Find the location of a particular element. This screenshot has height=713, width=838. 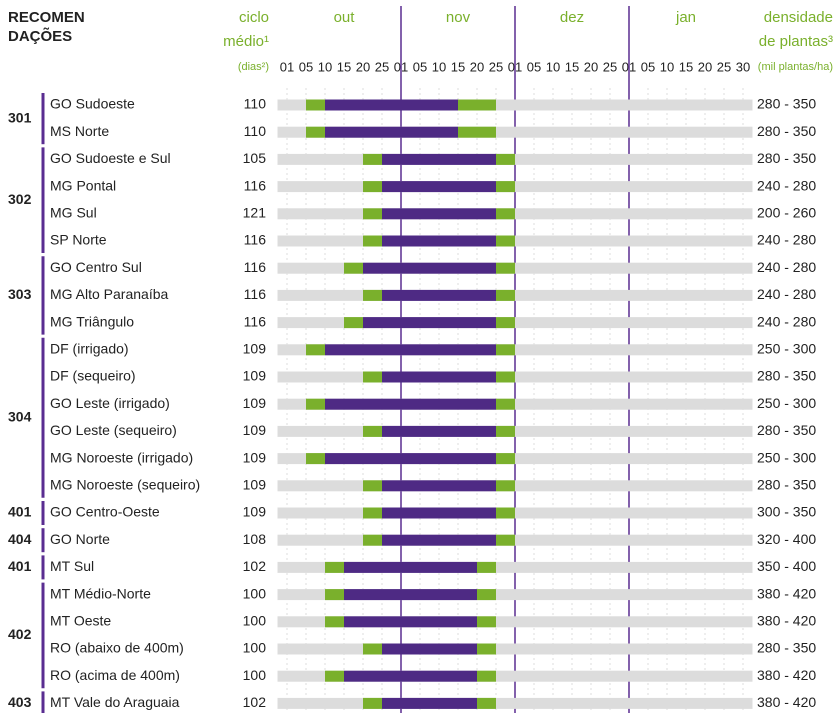

group-code: 302 is located at coordinates (20, 199).